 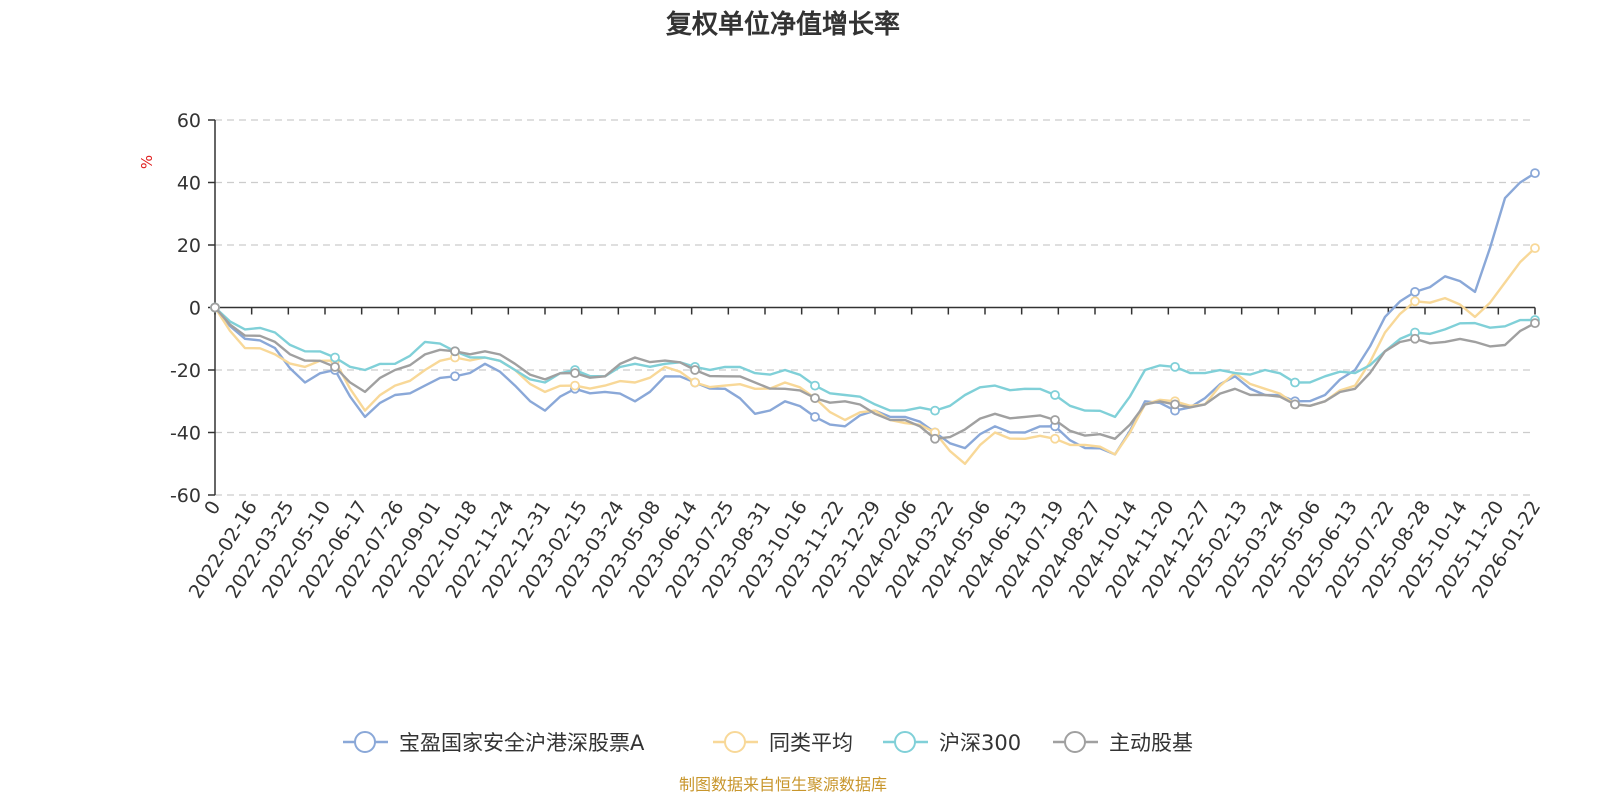 I want to click on legend-item: 宝盈国家安全沪港深股票A, so click(x=494, y=743).